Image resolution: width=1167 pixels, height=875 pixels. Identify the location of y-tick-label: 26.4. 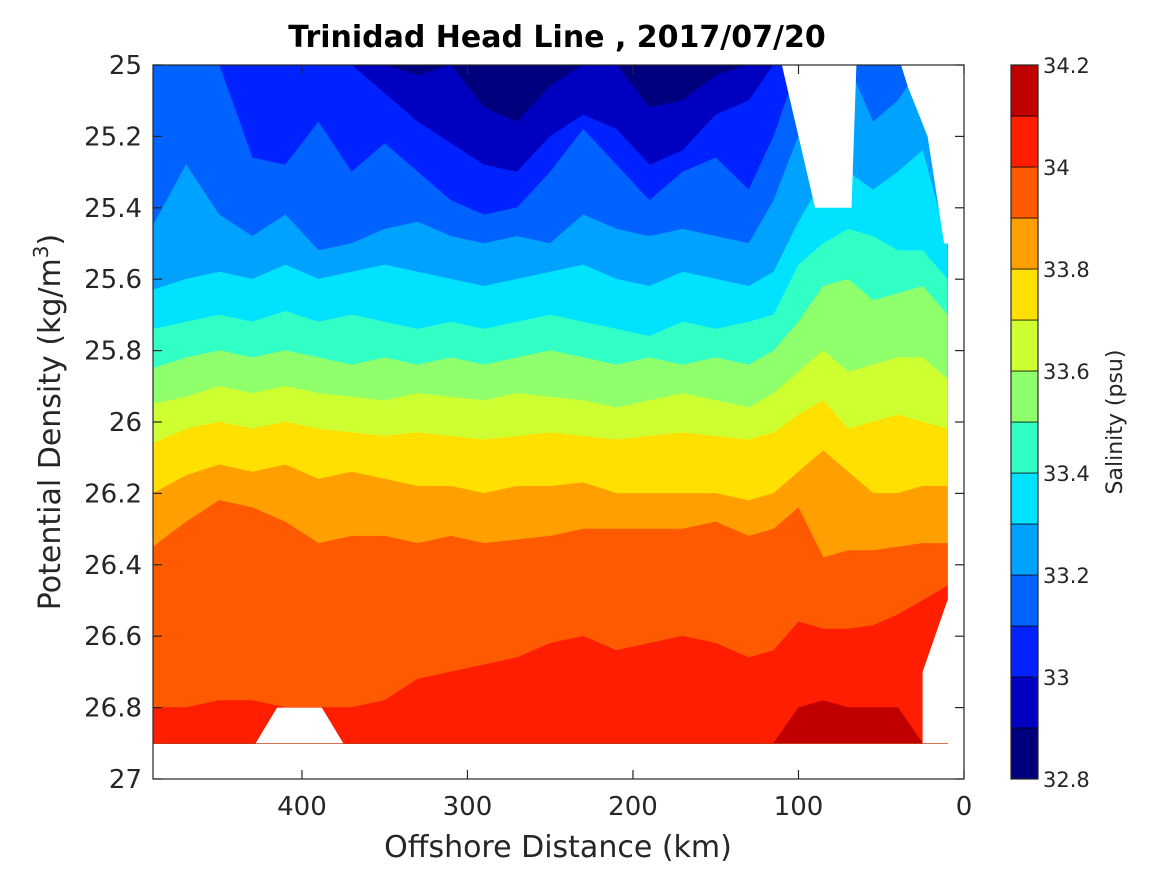
(113, 566).